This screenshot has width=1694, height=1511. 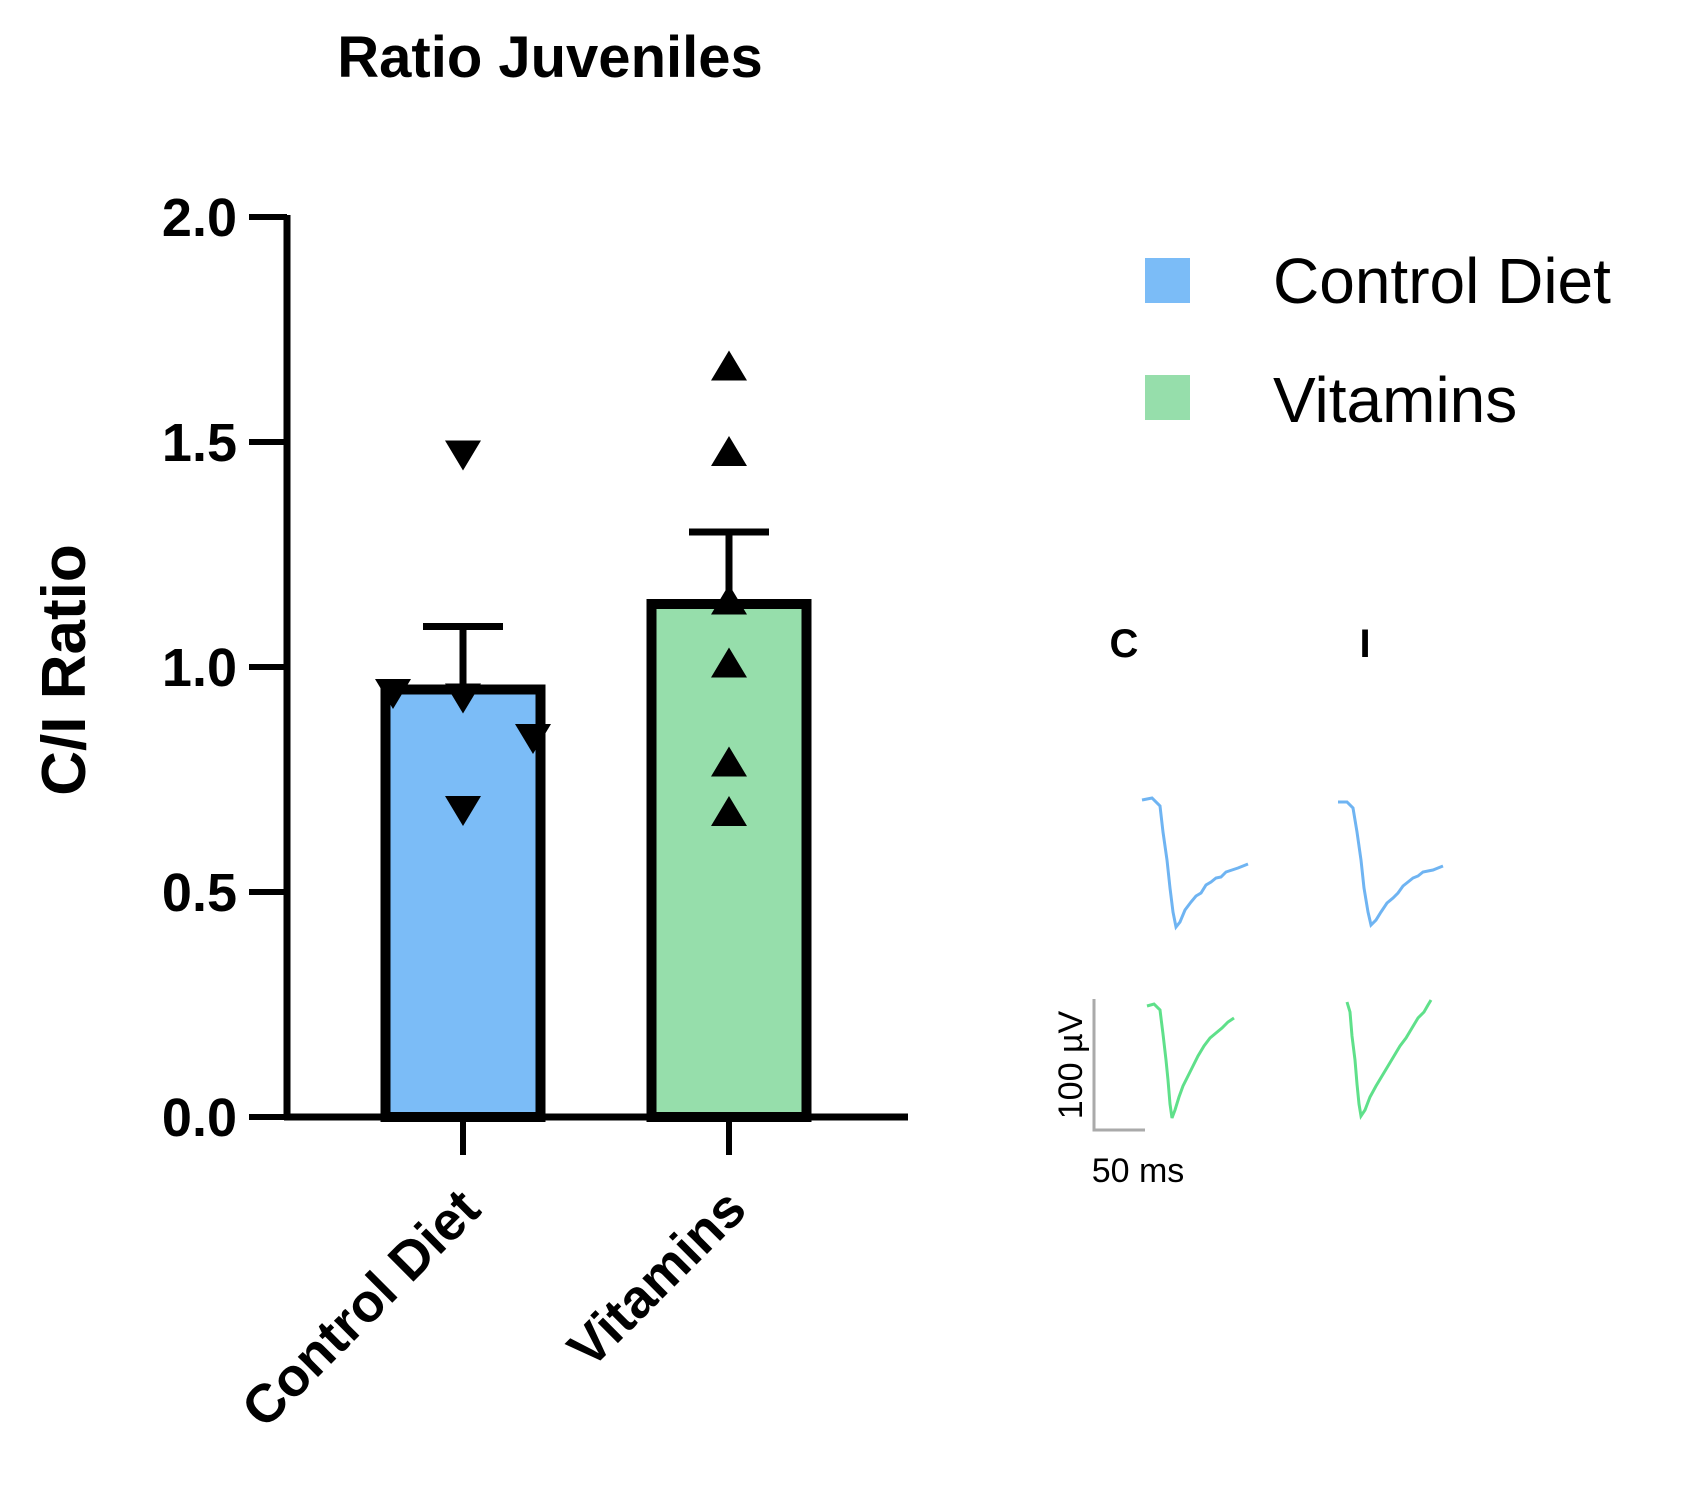 I want to click on legend-label-control-diet: Control Diet, so click(x=1442, y=281).